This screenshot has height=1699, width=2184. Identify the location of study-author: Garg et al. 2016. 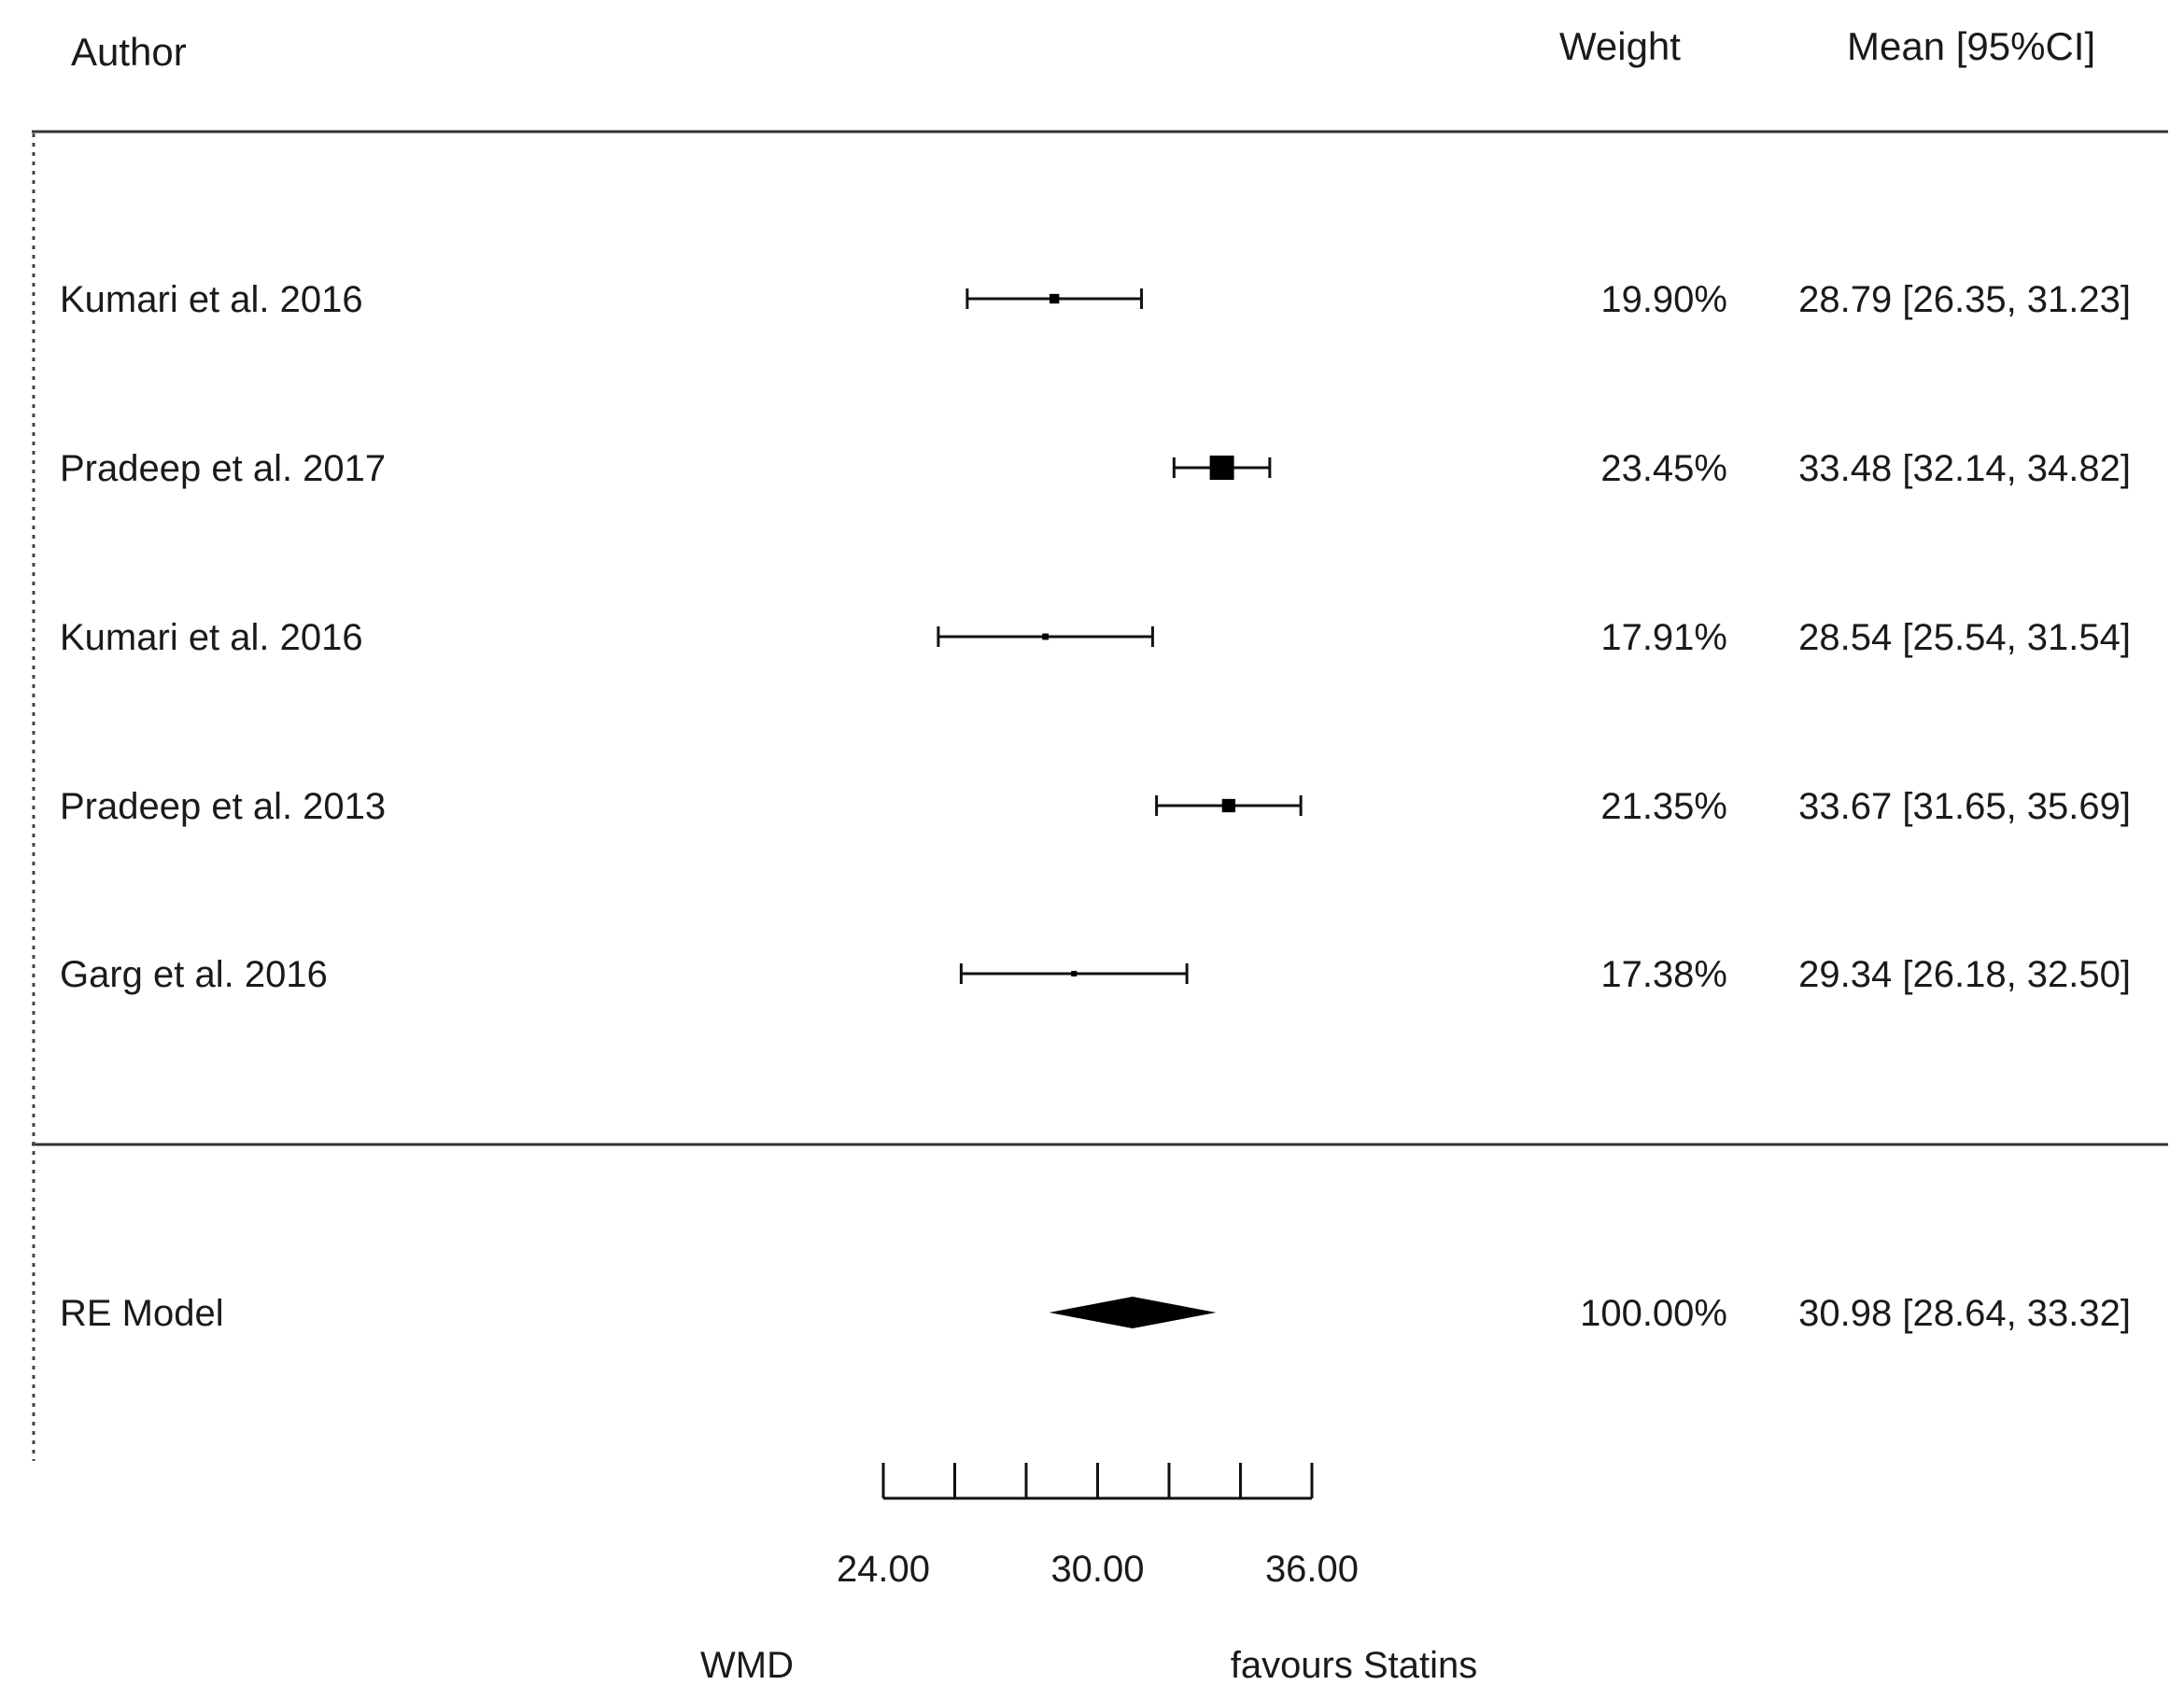
(194, 975).